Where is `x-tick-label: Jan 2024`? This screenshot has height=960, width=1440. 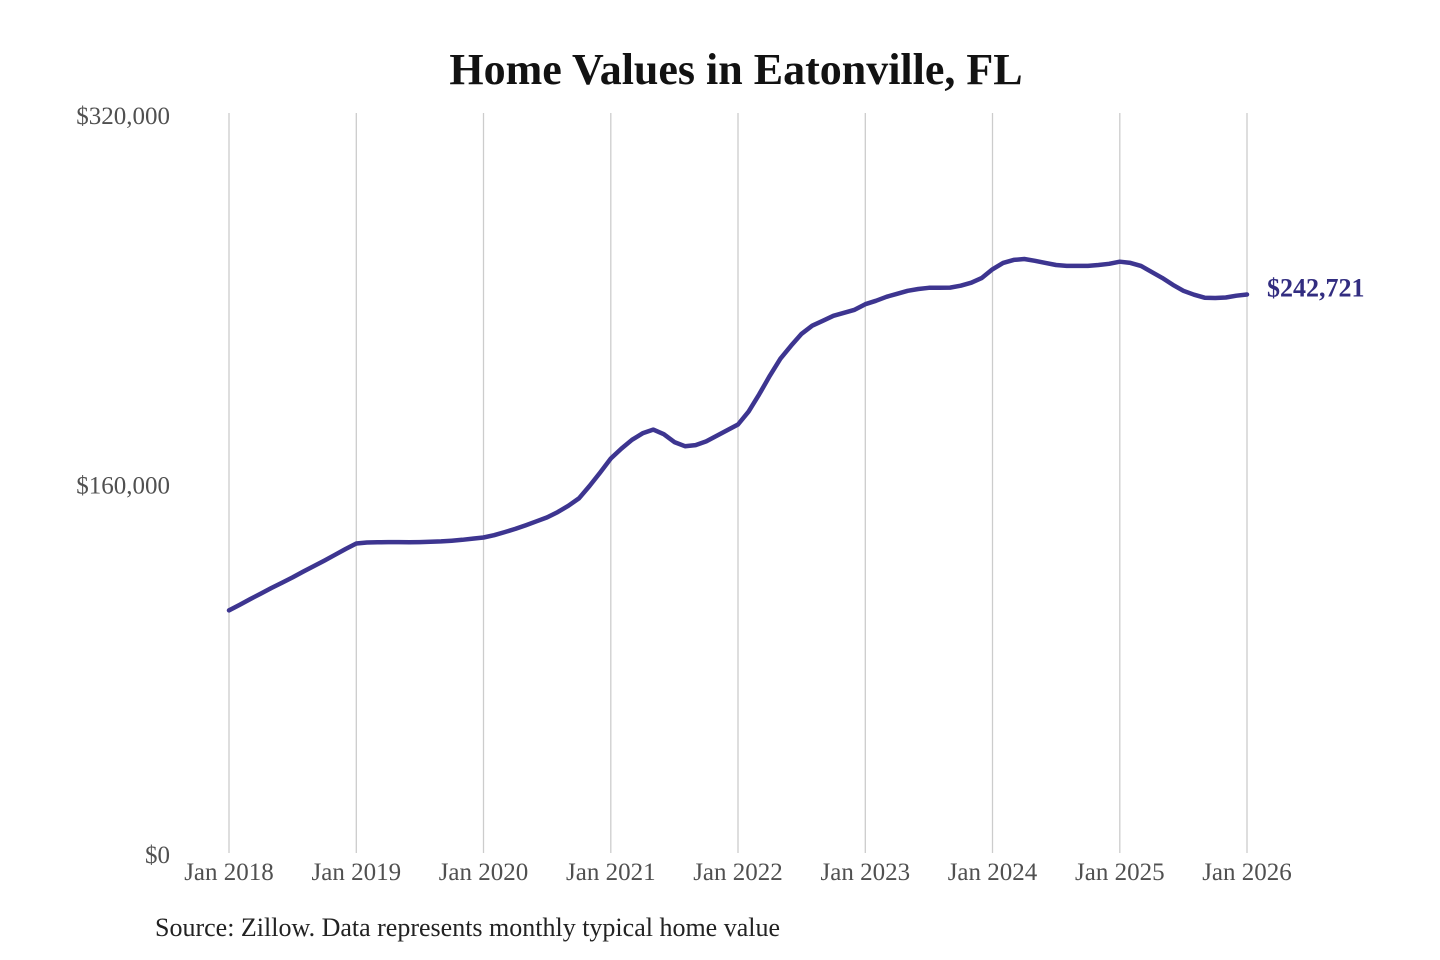 x-tick-label: Jan 2024 is located at coordinates (993, 872).